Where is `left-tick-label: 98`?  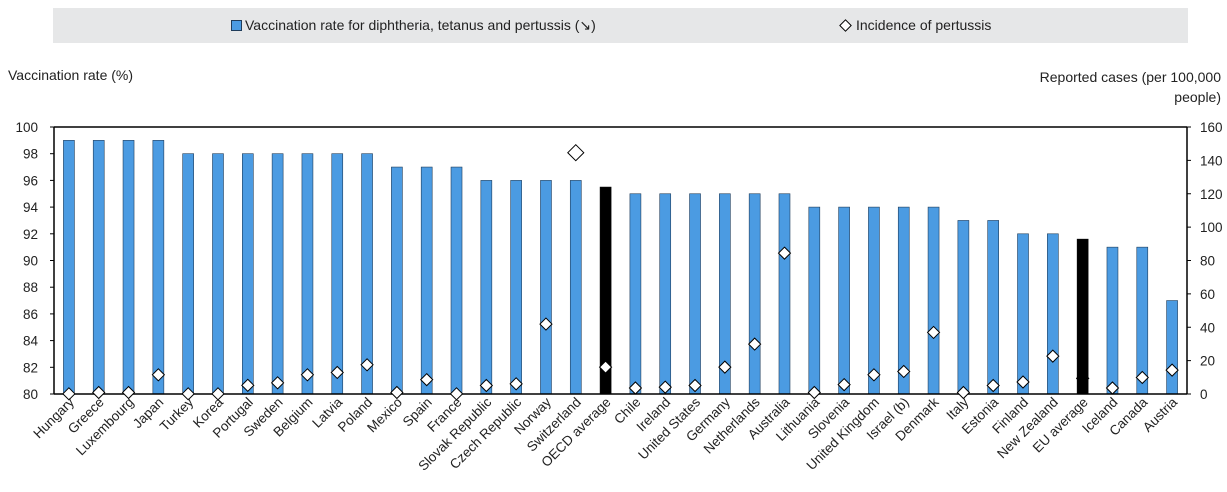
left-tick-label: 98 is located at coordinates (30, 154).